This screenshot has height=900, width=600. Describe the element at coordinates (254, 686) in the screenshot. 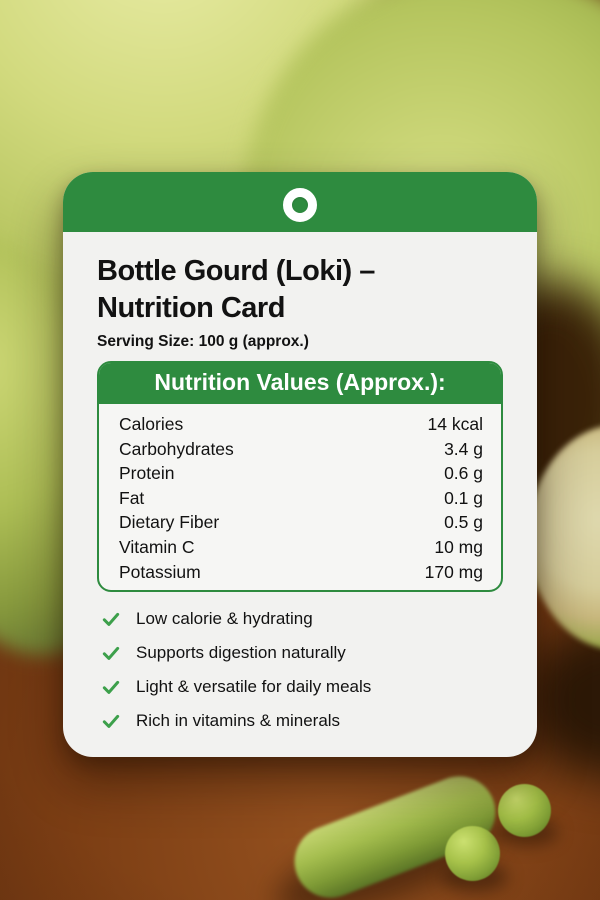

I see `benefit-text: Light & versatile for daily meals` at that location.